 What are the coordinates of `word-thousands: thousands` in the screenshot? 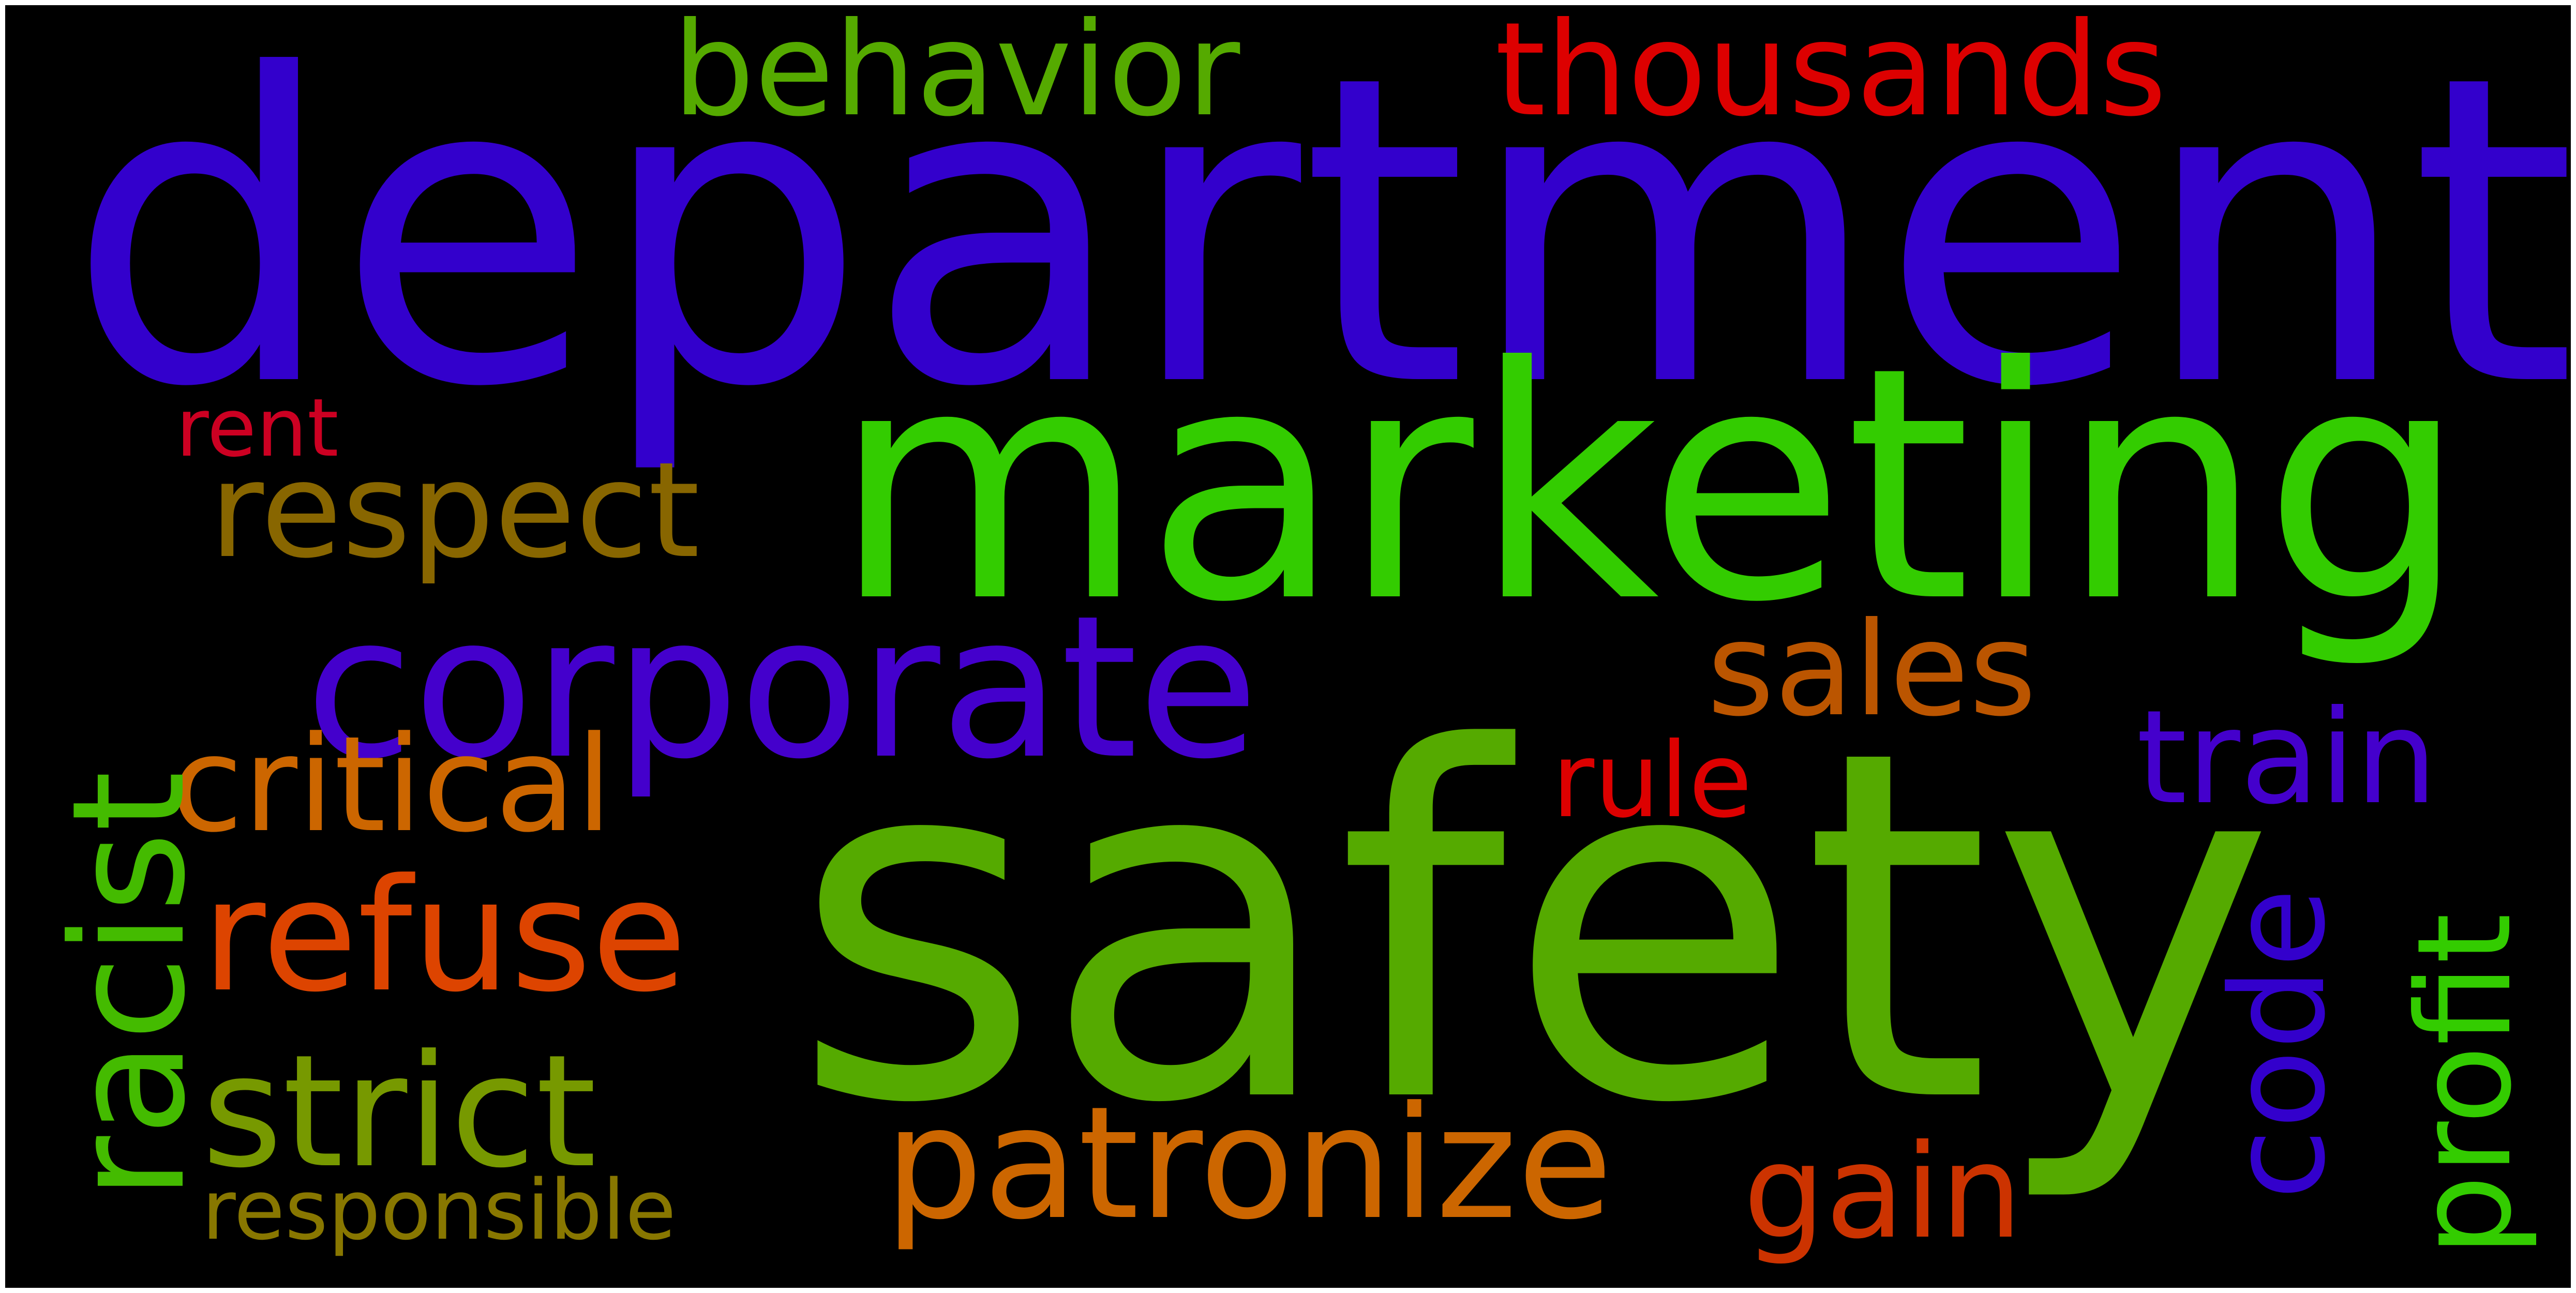 It's located at (1831, 75).